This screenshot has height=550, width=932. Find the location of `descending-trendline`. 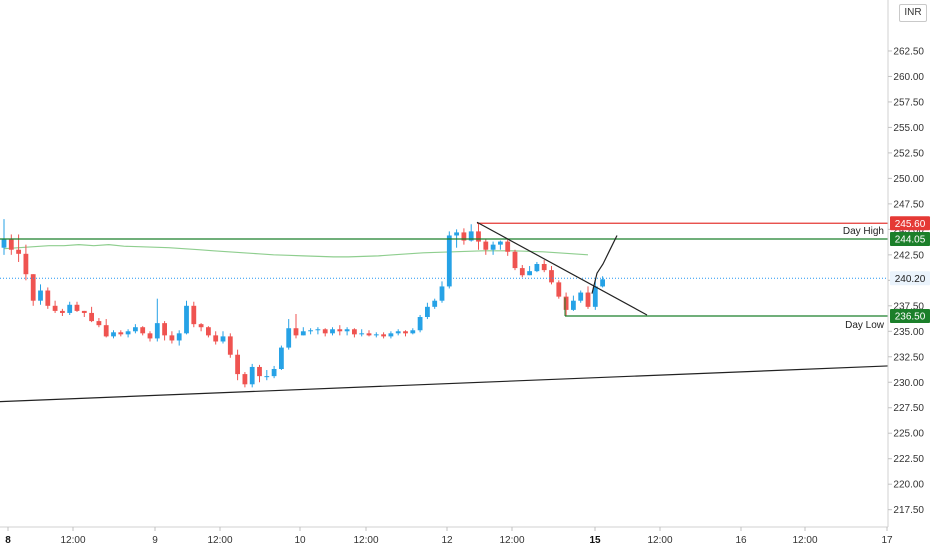

descending-trendline is located at coordinates (562, 268).